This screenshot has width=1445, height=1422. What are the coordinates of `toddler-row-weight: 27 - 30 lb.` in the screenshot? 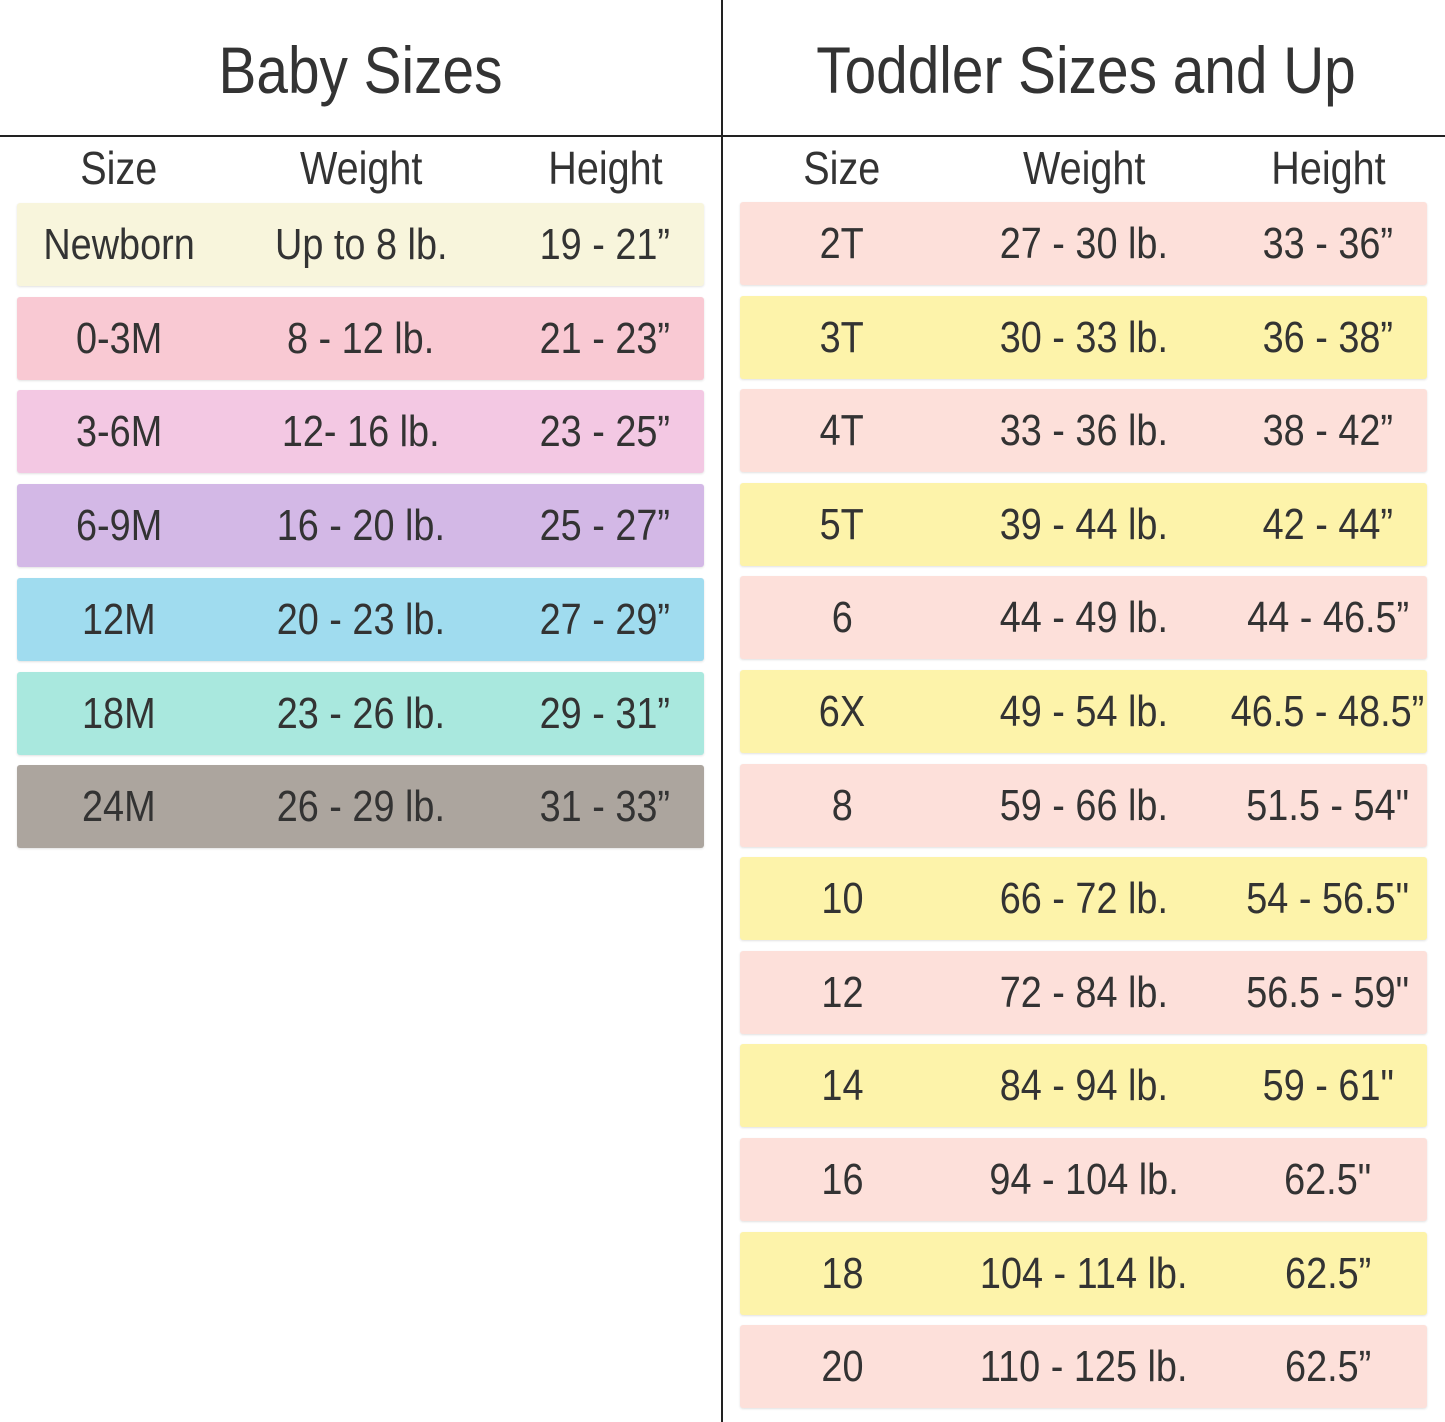 It's located at (1084, 243).